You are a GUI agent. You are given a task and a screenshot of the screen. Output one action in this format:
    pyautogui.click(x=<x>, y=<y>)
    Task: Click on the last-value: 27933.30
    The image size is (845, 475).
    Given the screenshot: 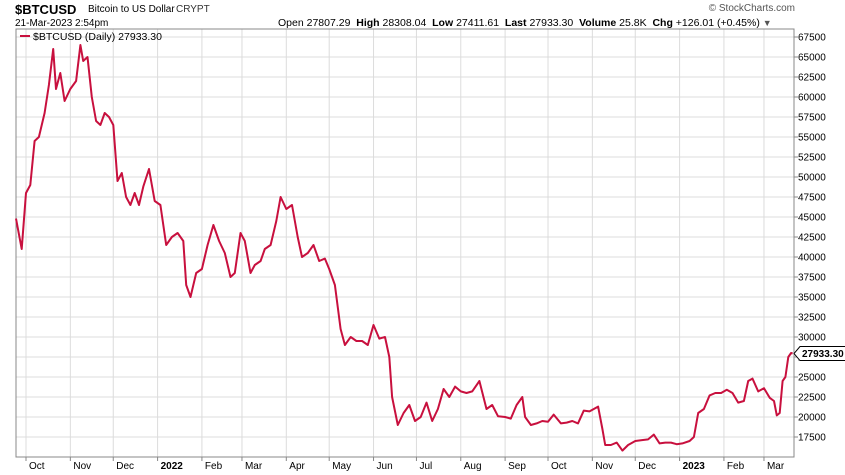 What is the action you would take?
    pyautogui.click(x=551, y=23)
    